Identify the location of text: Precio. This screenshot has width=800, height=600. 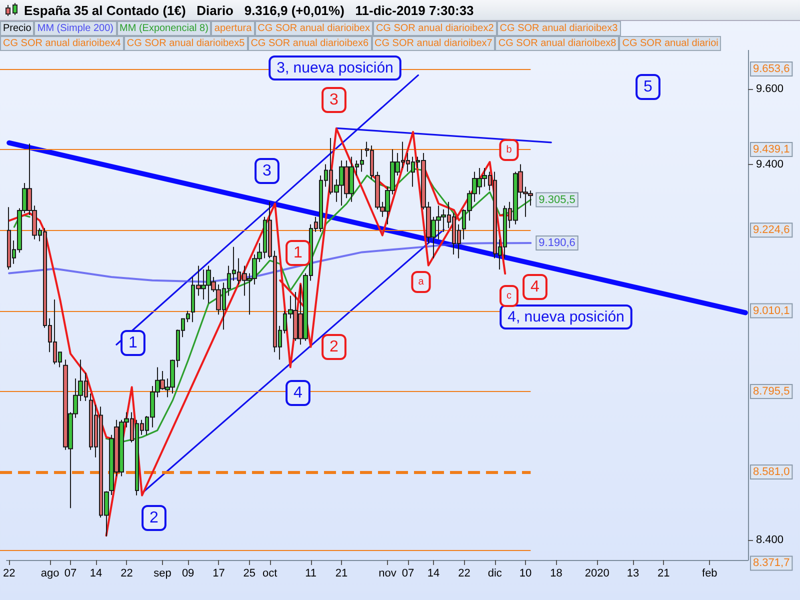
(17, 28).